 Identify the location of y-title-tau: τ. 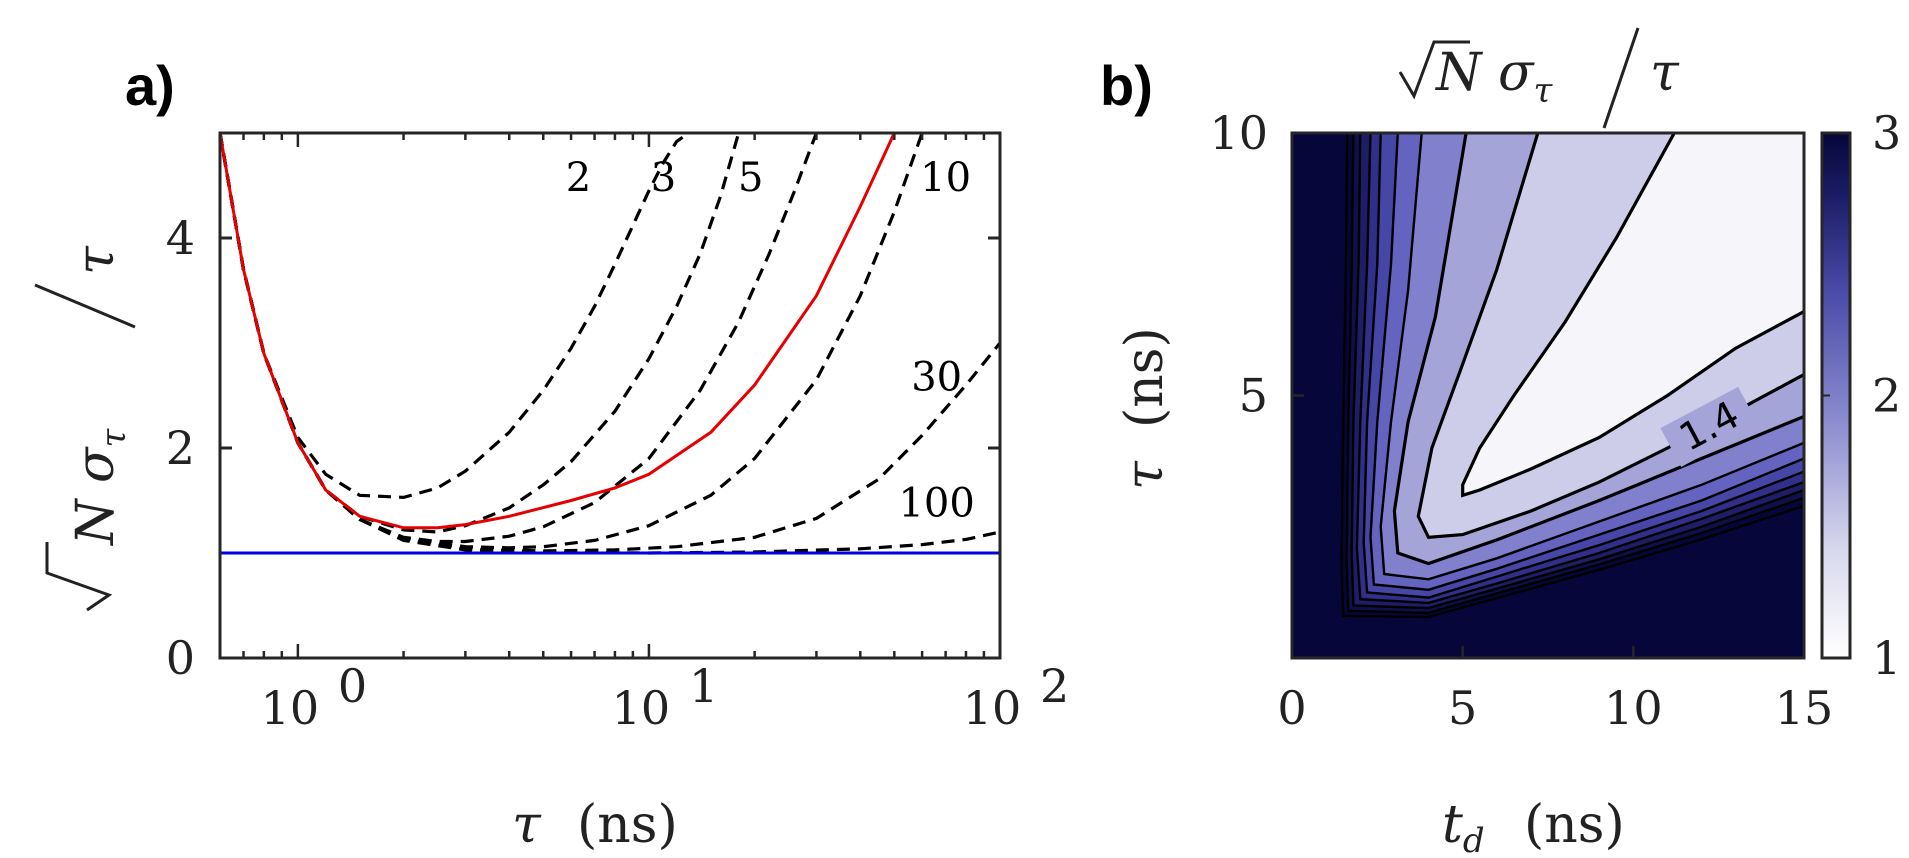
(96, 260).